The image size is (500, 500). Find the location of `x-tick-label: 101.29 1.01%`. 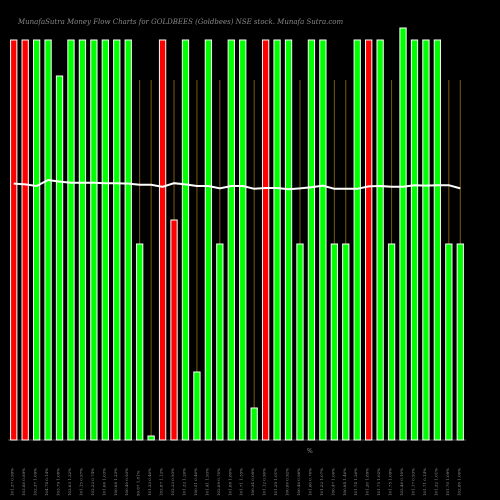

x-tick-label: 101.29 1.01% is located at coordinates (275, 482).